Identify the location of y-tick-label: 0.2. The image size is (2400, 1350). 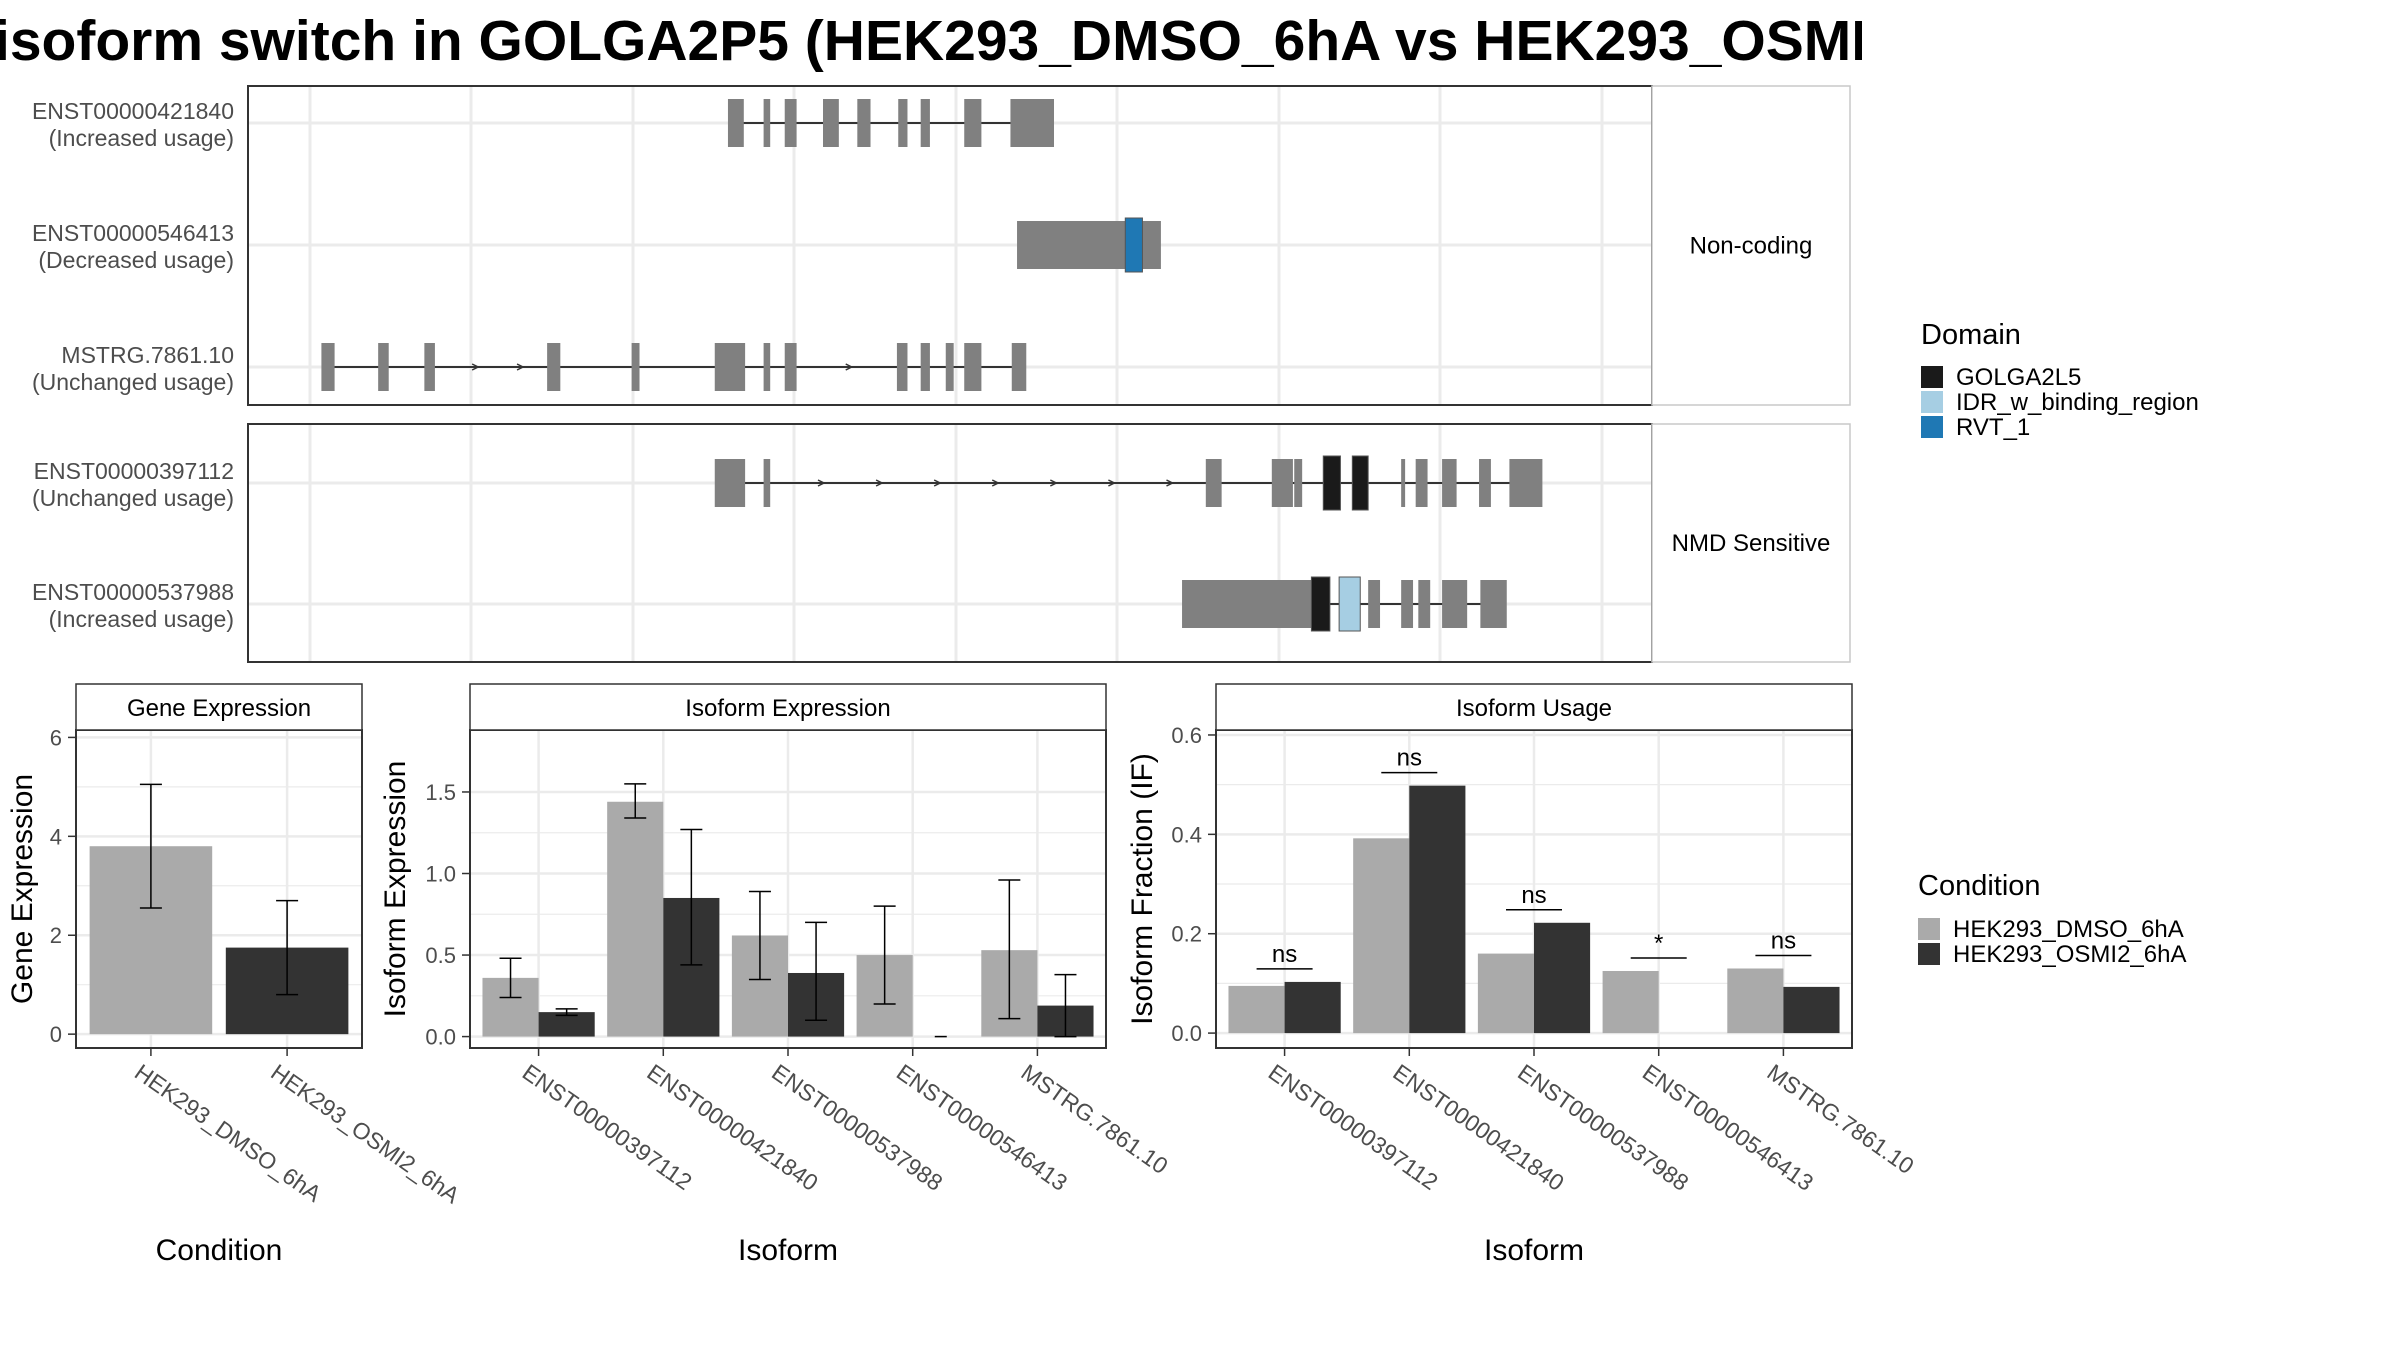
(1186, 934).